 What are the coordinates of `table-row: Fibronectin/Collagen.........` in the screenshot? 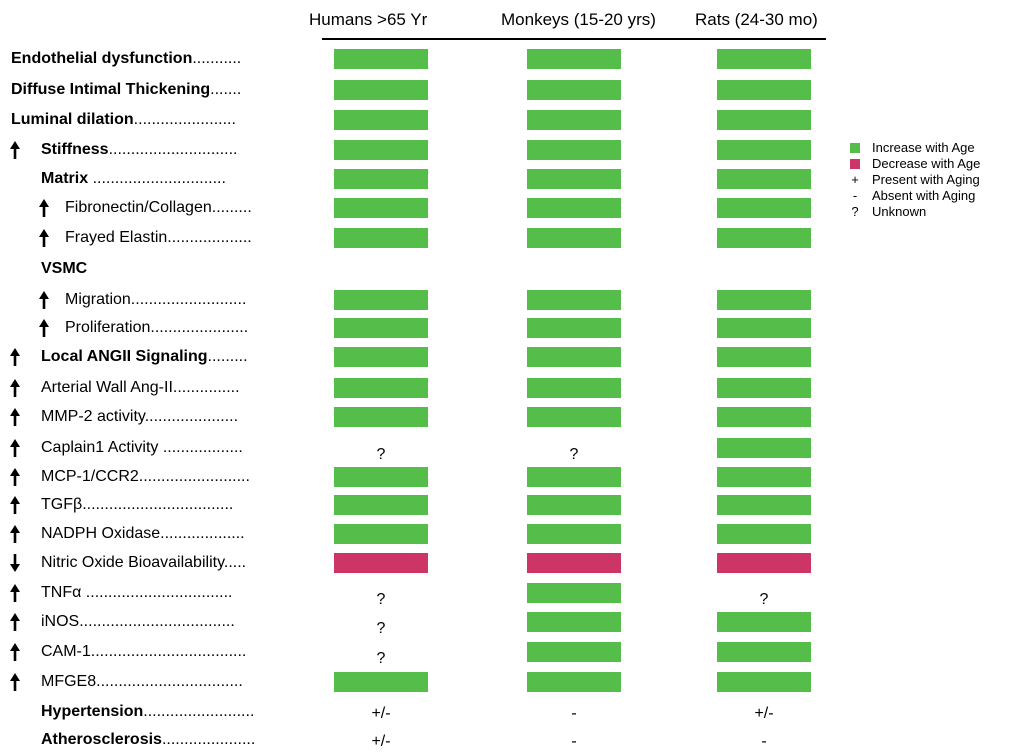 It's located at (507, 210).